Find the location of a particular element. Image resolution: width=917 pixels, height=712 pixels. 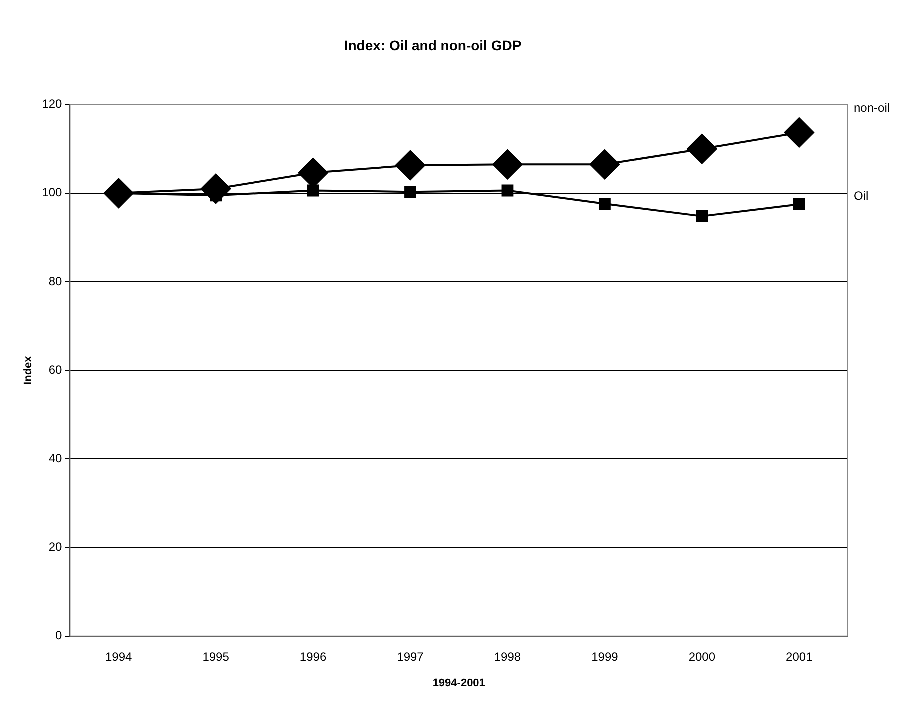

chart-title: Index: Oil and non-oil GDP is located at coordinates (433, 45).